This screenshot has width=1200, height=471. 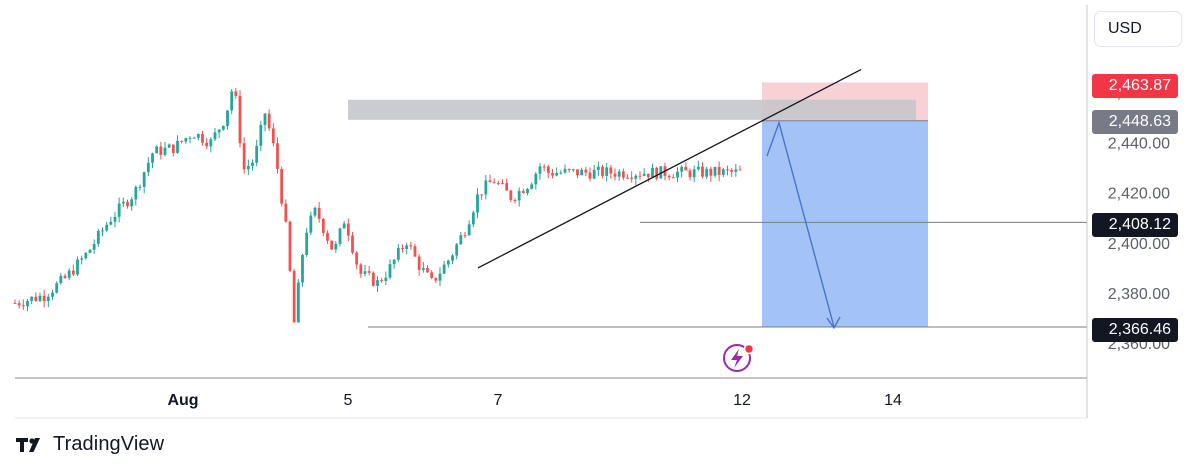 What do you see at coordinates (31, 445) in the screenshot?
I see `tradingview-logo-icon` at bounding box center [31, 445].